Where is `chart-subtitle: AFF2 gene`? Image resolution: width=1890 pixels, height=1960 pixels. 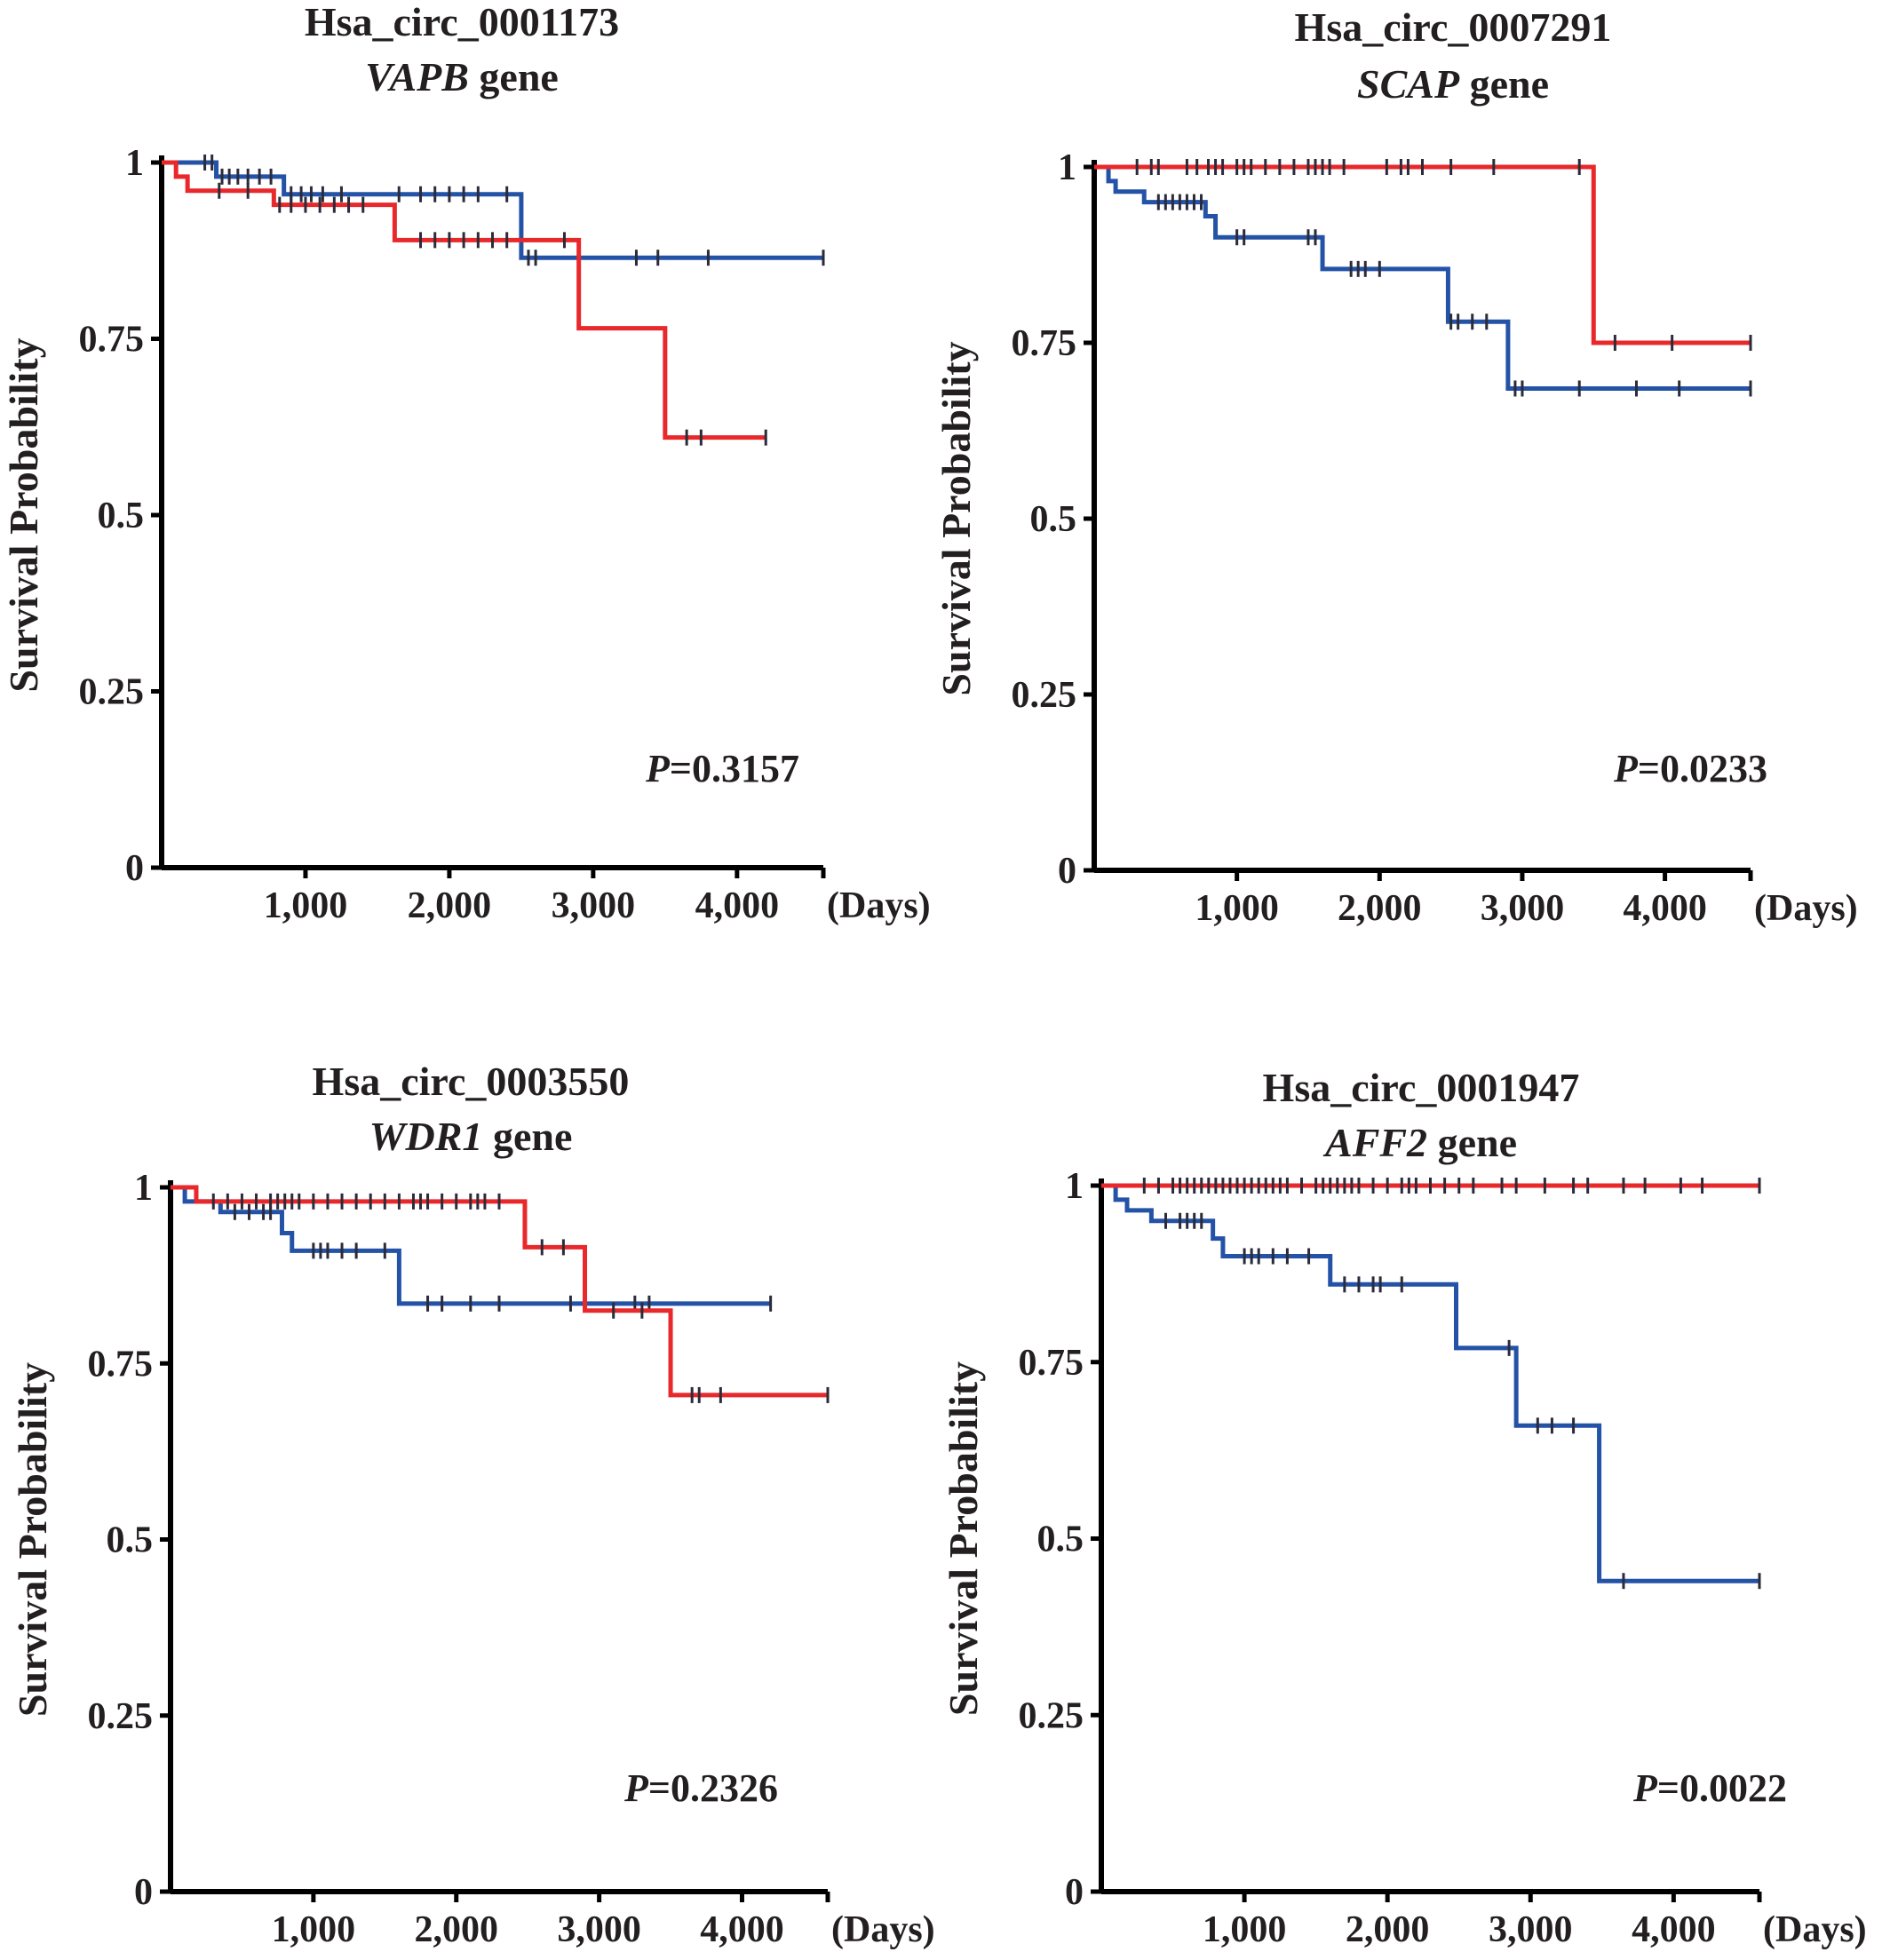
chart-subtitle: AFF2 gene is located at coordinates (1420, 1142).